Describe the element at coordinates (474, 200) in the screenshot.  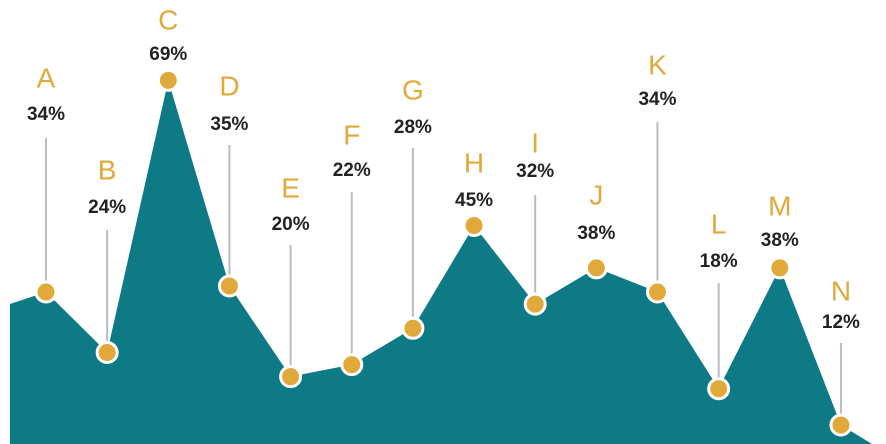
I see `value-label: 45%` at that location.